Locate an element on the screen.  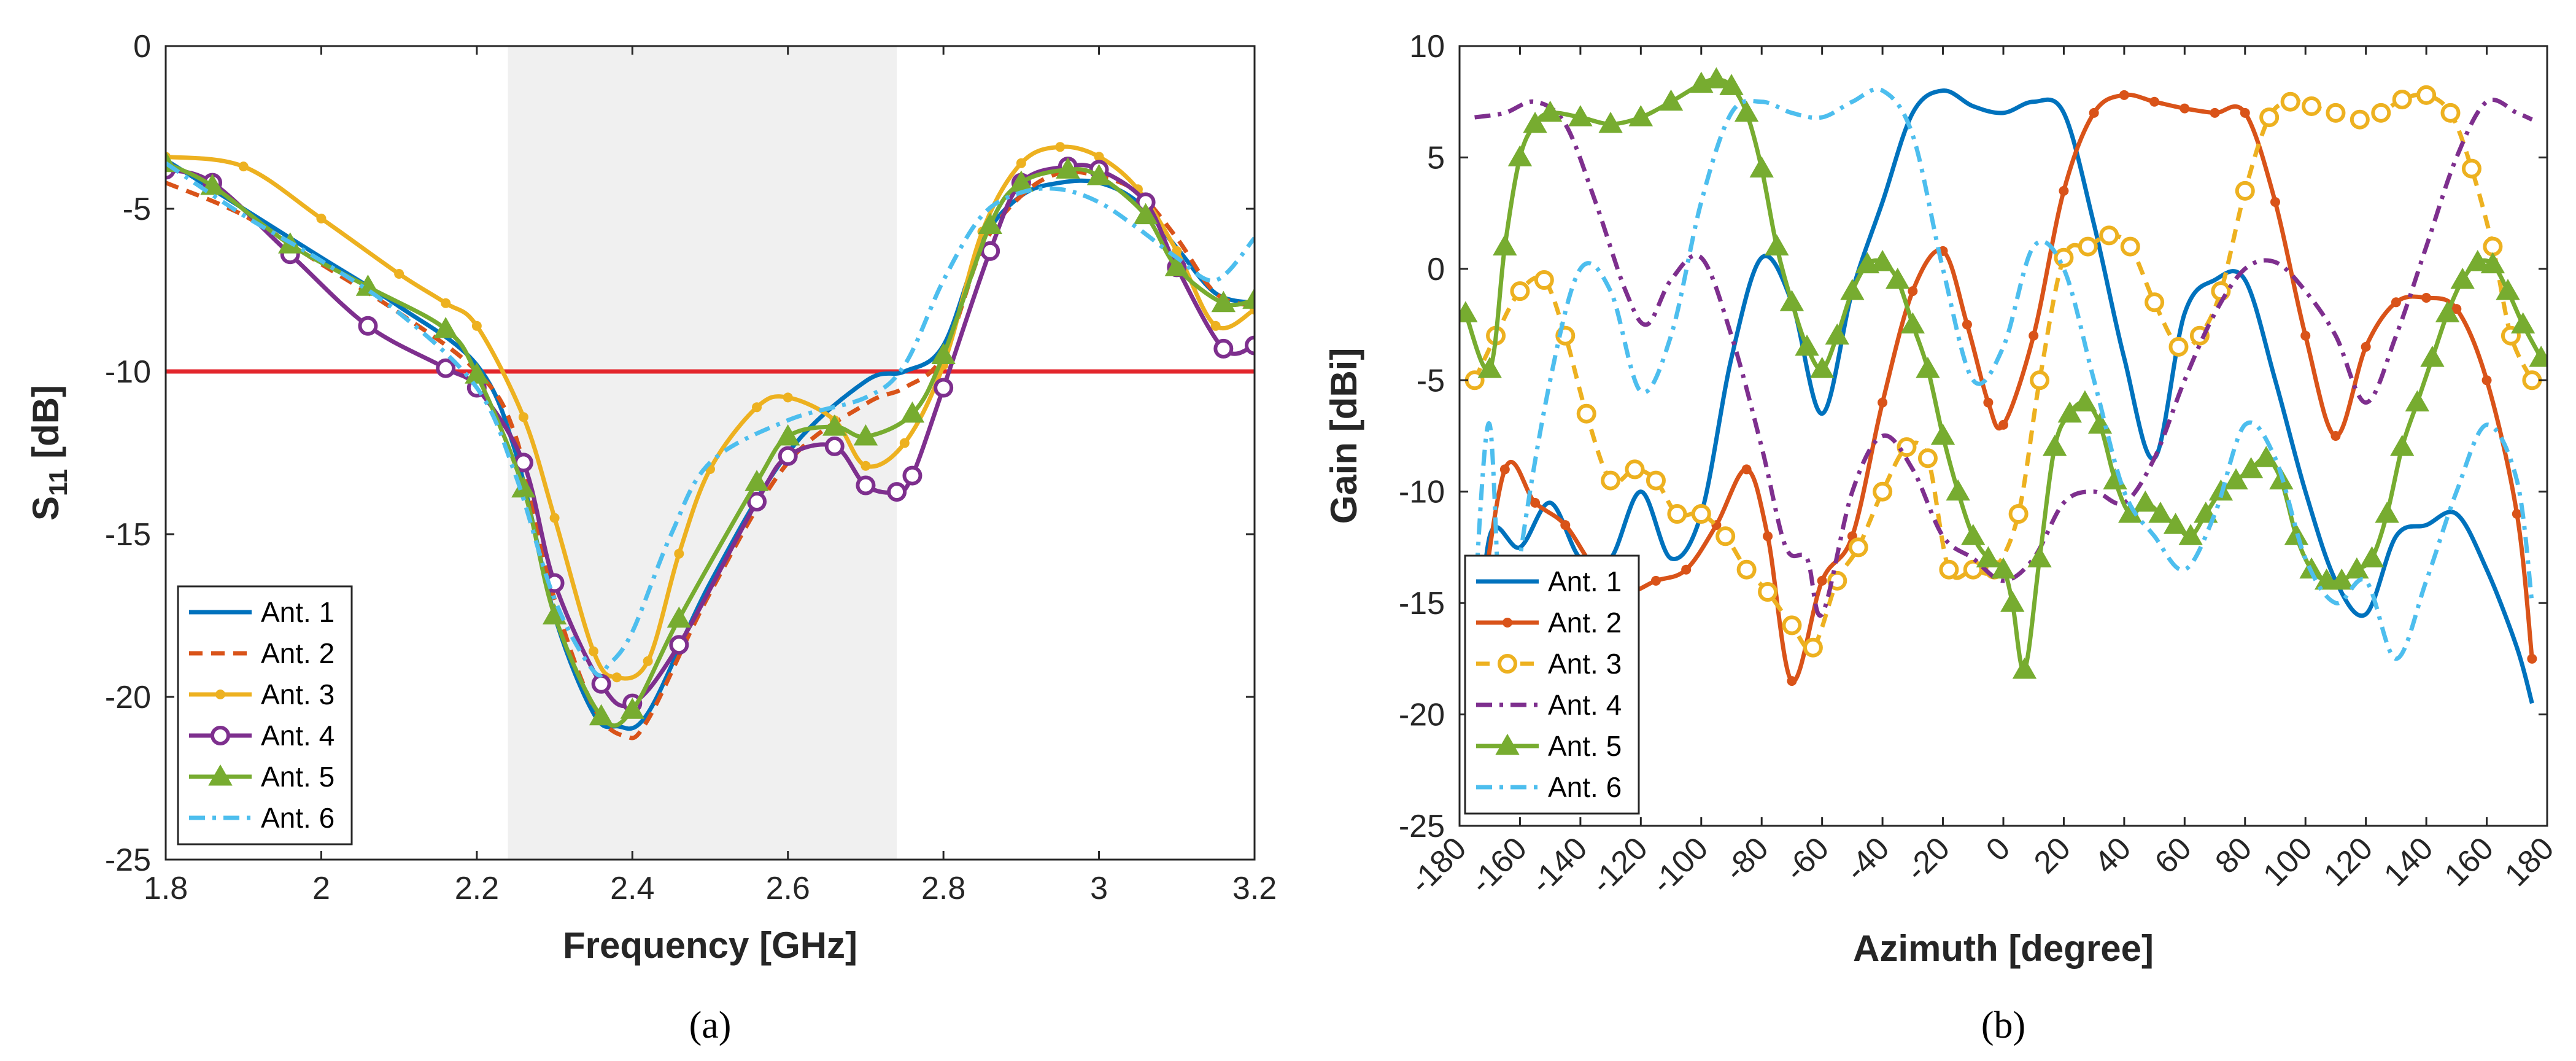
x-tick-label: 2 is located at coordinates (321, 888).